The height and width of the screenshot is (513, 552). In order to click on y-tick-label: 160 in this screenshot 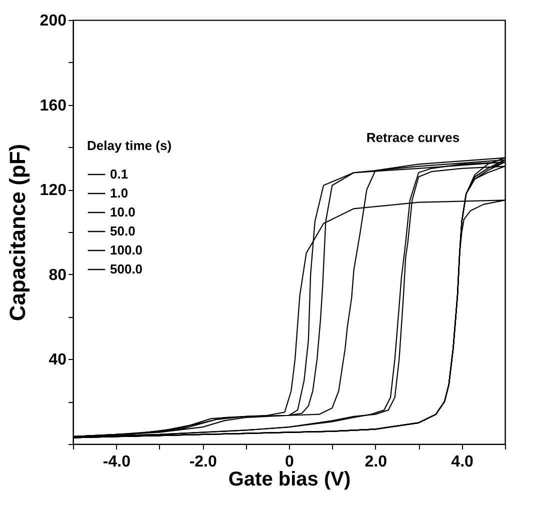, I will do `click(53, 105)`.